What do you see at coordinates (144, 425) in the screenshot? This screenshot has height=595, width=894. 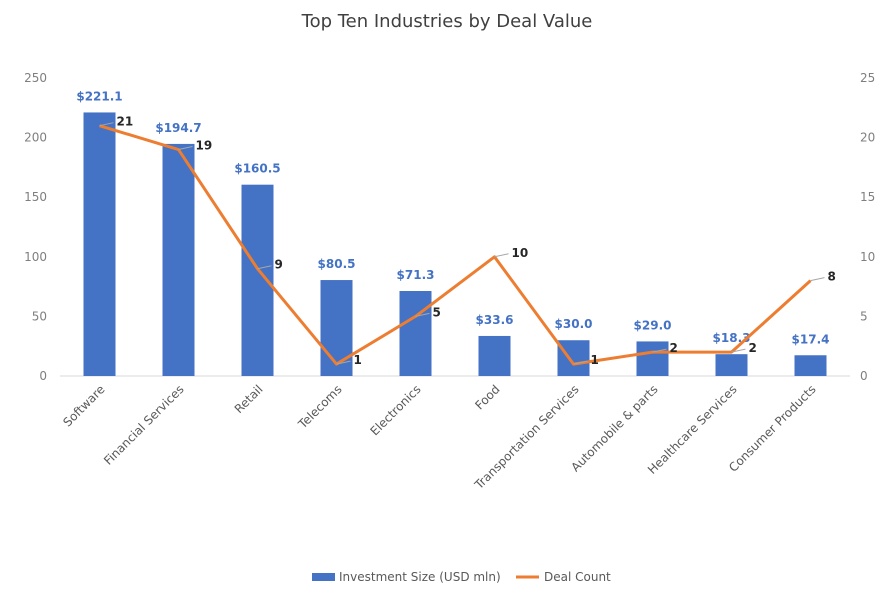 I see `x-tick-label: Financial Services` at bounding box center [144, 425].